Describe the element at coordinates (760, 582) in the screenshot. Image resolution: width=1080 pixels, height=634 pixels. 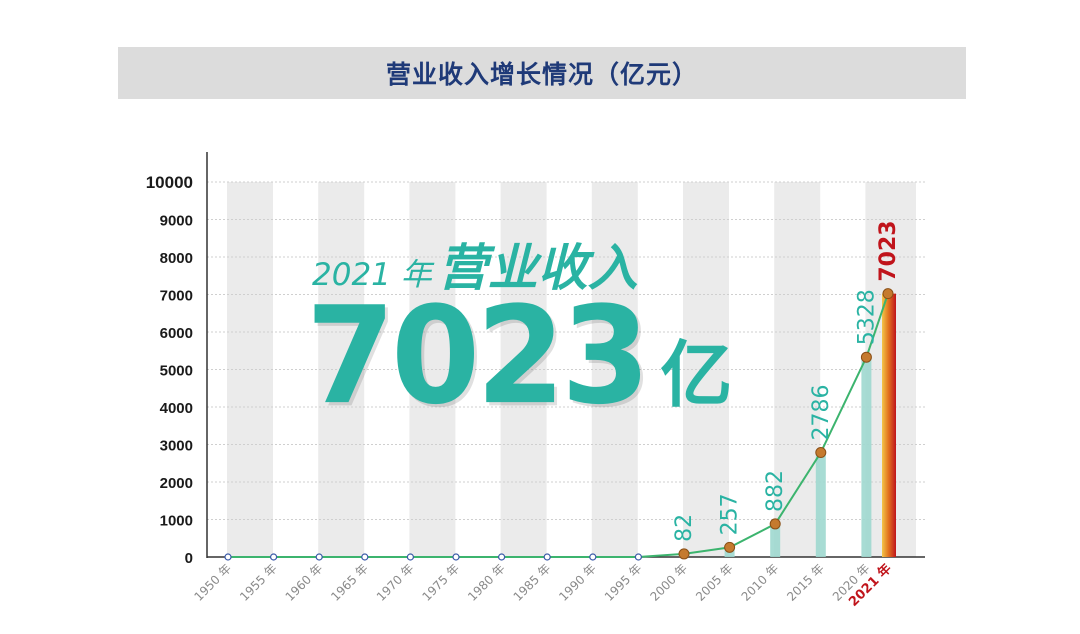
I see `x-tick-label: 2010 年` at that location.